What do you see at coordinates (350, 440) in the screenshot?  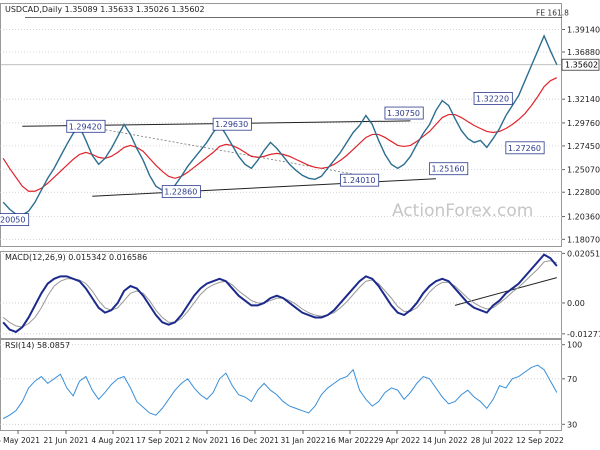 I see `x-tick-label: 16 Mar 2022` at bounding box center [350, 440].